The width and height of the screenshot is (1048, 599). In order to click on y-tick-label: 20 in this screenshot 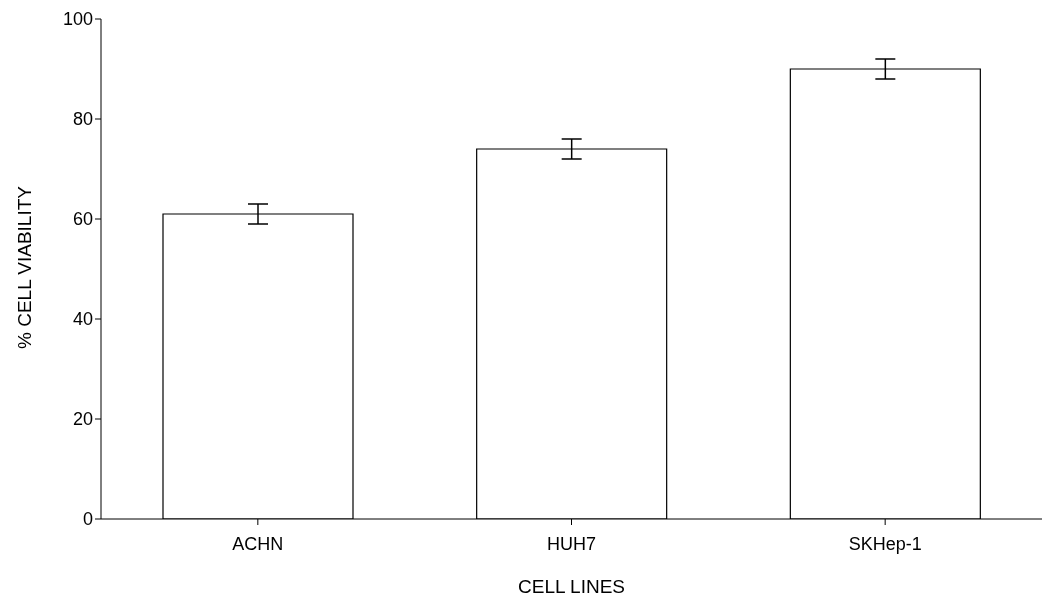, I will do `click(82, 419)`.